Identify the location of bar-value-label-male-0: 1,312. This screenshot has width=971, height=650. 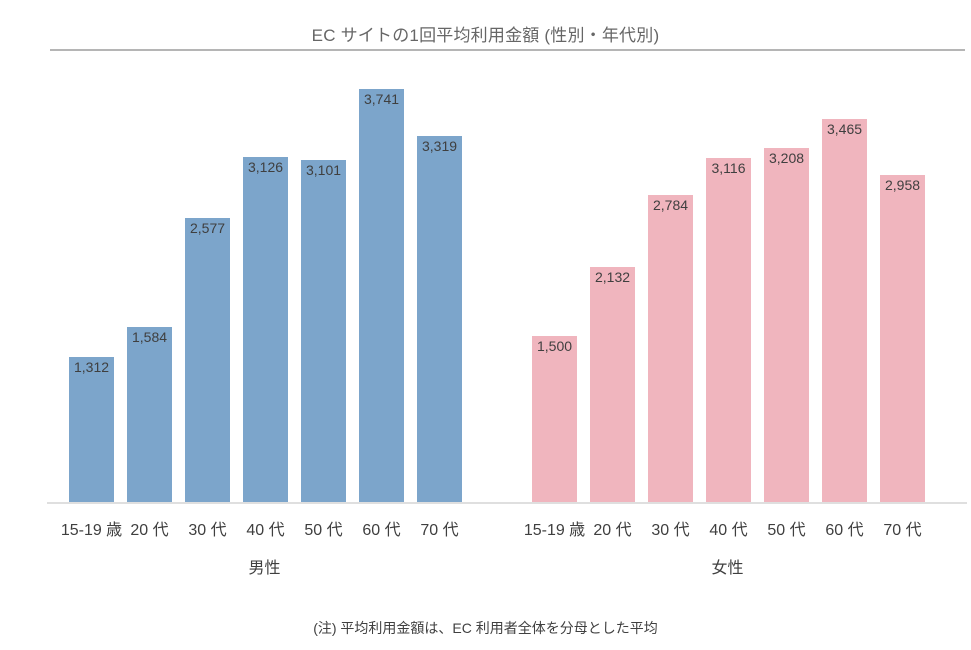
(91, 367).